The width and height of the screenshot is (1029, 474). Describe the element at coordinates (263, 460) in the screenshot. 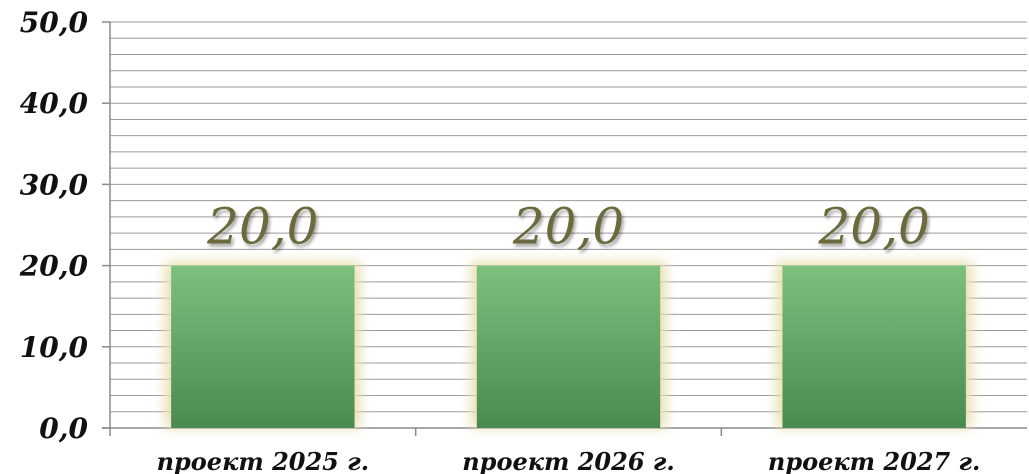

I see `x-category-label: проект 2025 г.` at that location.